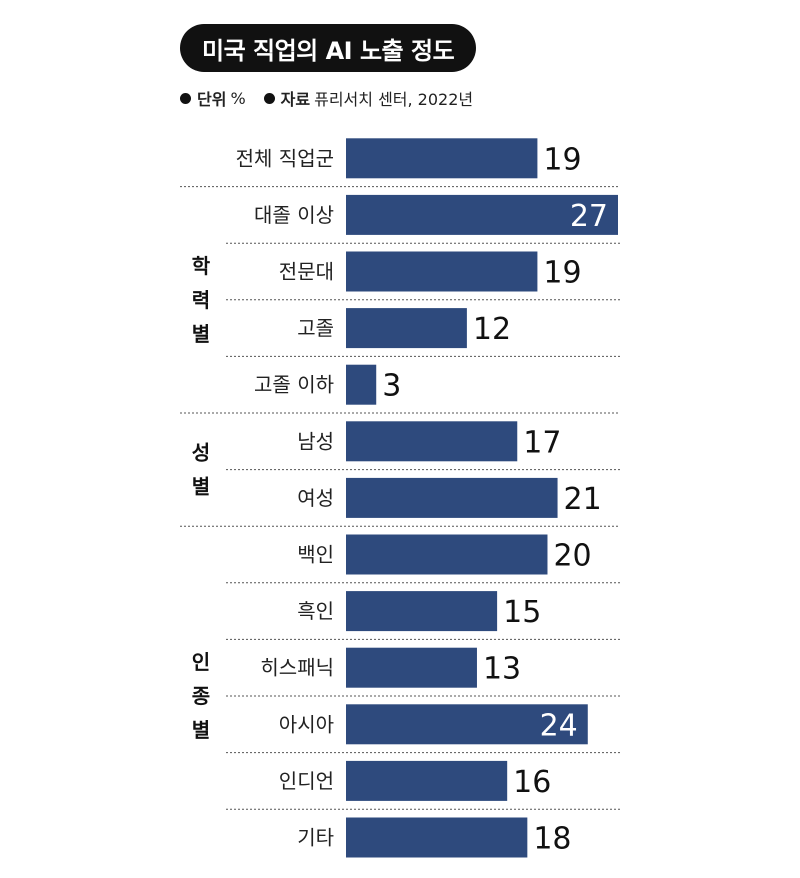 This screenshot has height=878, width=800. I want to click on value-label: 12, so click(492, 329).